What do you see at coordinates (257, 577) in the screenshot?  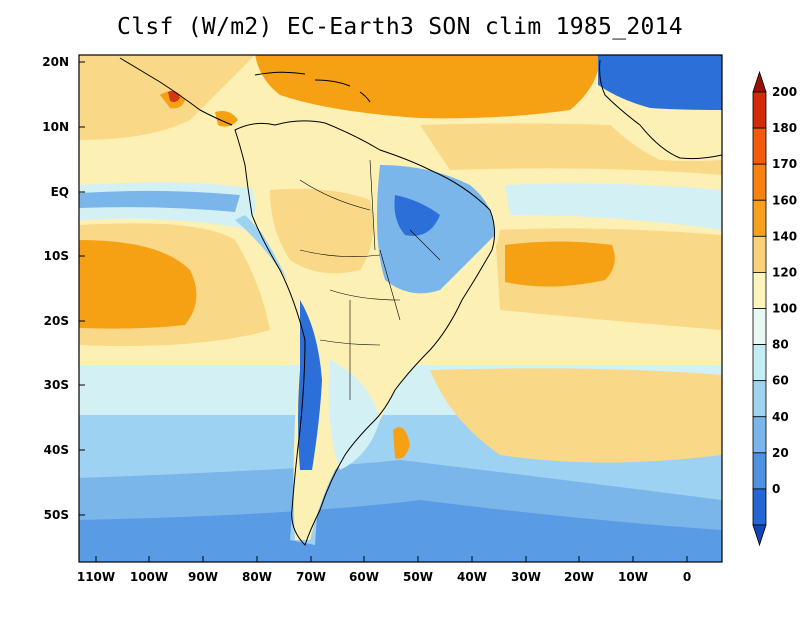 I see `lon-label-80w: 80W` at bounding box center [257, 577].